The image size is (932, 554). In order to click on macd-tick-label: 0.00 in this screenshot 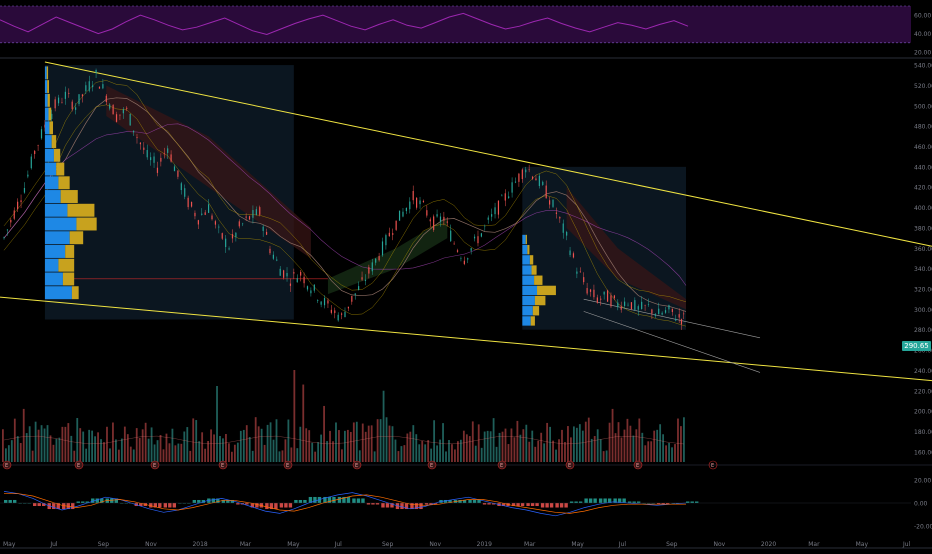, I will do `click(921, 504)`.